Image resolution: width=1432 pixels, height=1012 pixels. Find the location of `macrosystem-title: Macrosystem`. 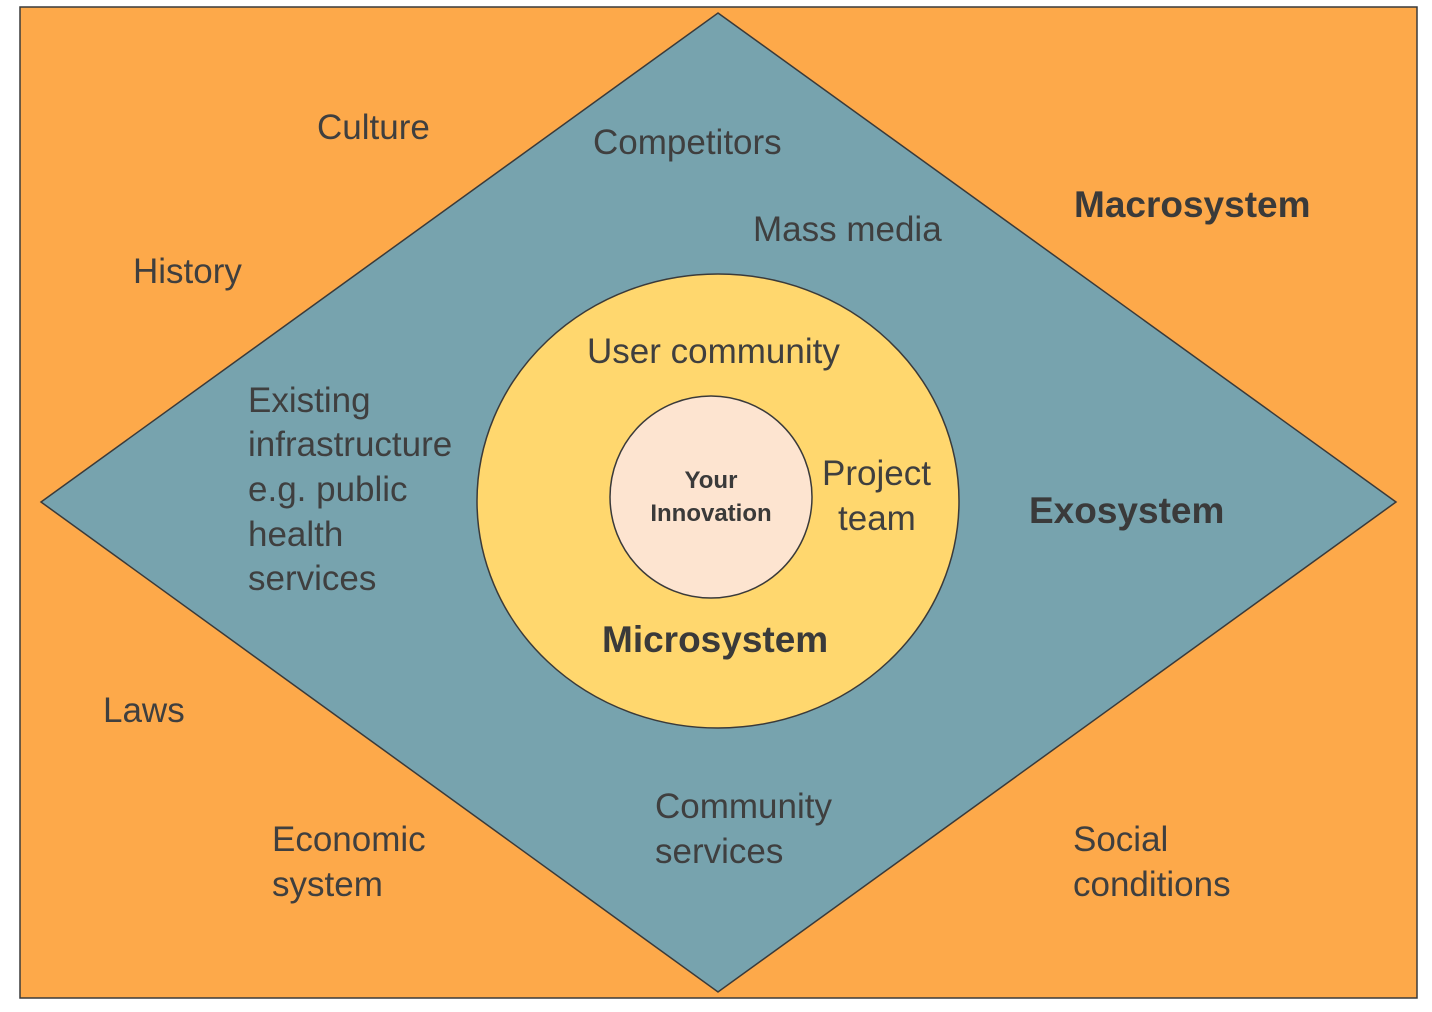

macrosystem-title: Macrosystem is located at coordinates (1192, 204).